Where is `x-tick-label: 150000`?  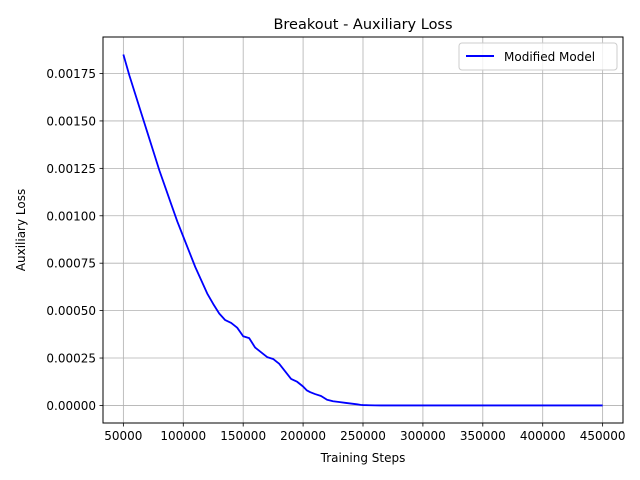
x-tick-label: 150000 is located at coordinates (243, 436).